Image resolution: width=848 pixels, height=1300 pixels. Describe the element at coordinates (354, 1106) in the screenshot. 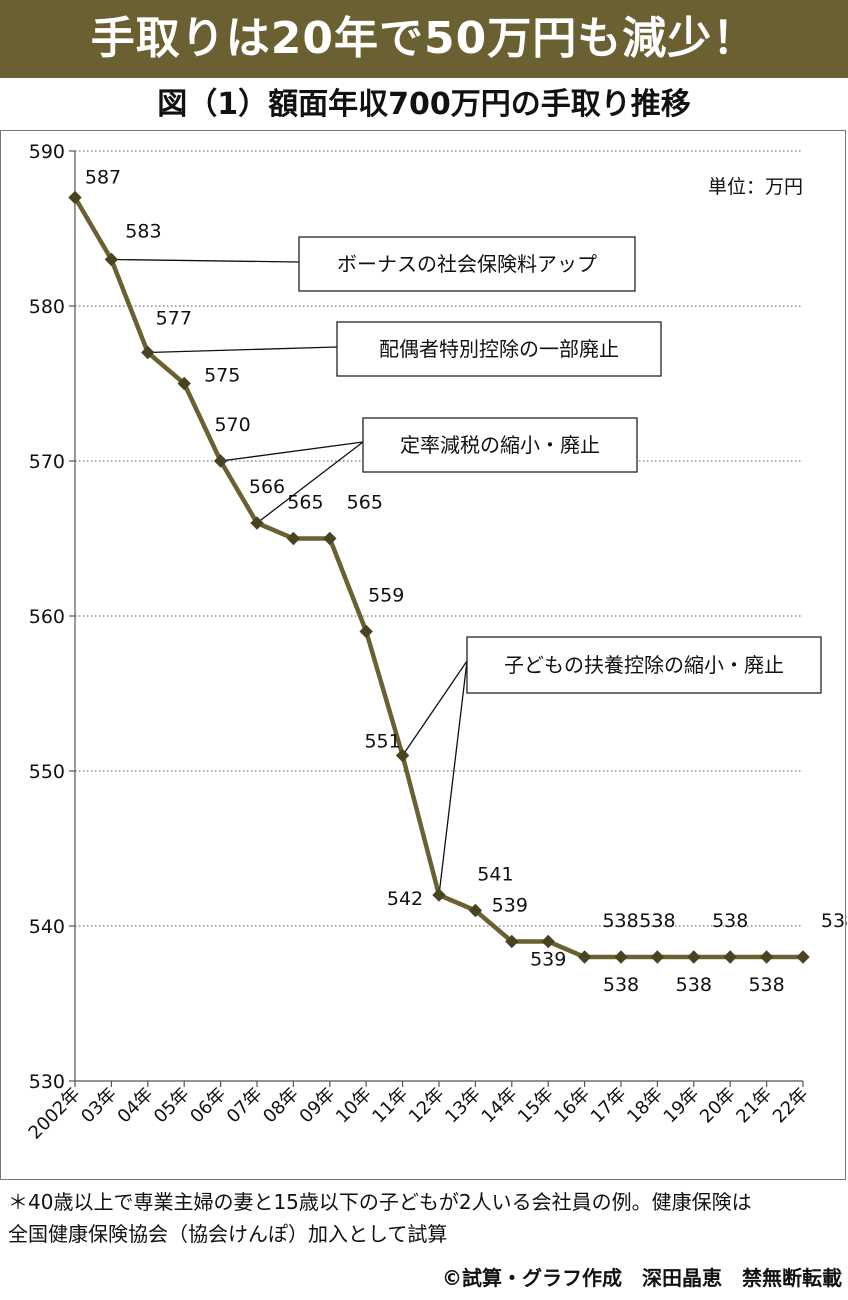

I see `x-tick-label: 10年` at that location.